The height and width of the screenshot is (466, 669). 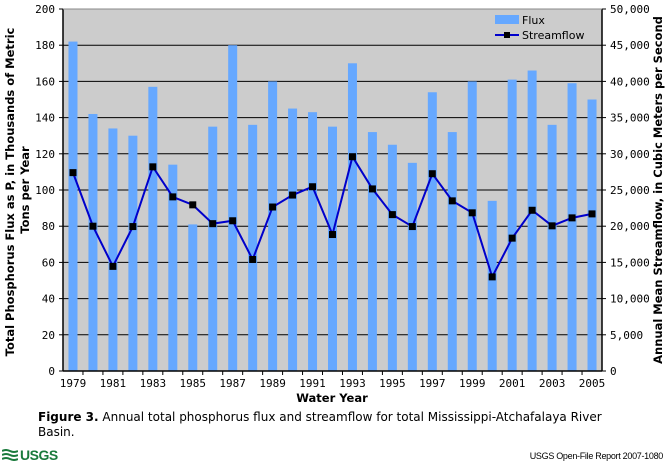 What do you see at coordinates (512, 383) in the screenshot?
I see `x-tick-label: 2001` at bounding box center [512, 383].